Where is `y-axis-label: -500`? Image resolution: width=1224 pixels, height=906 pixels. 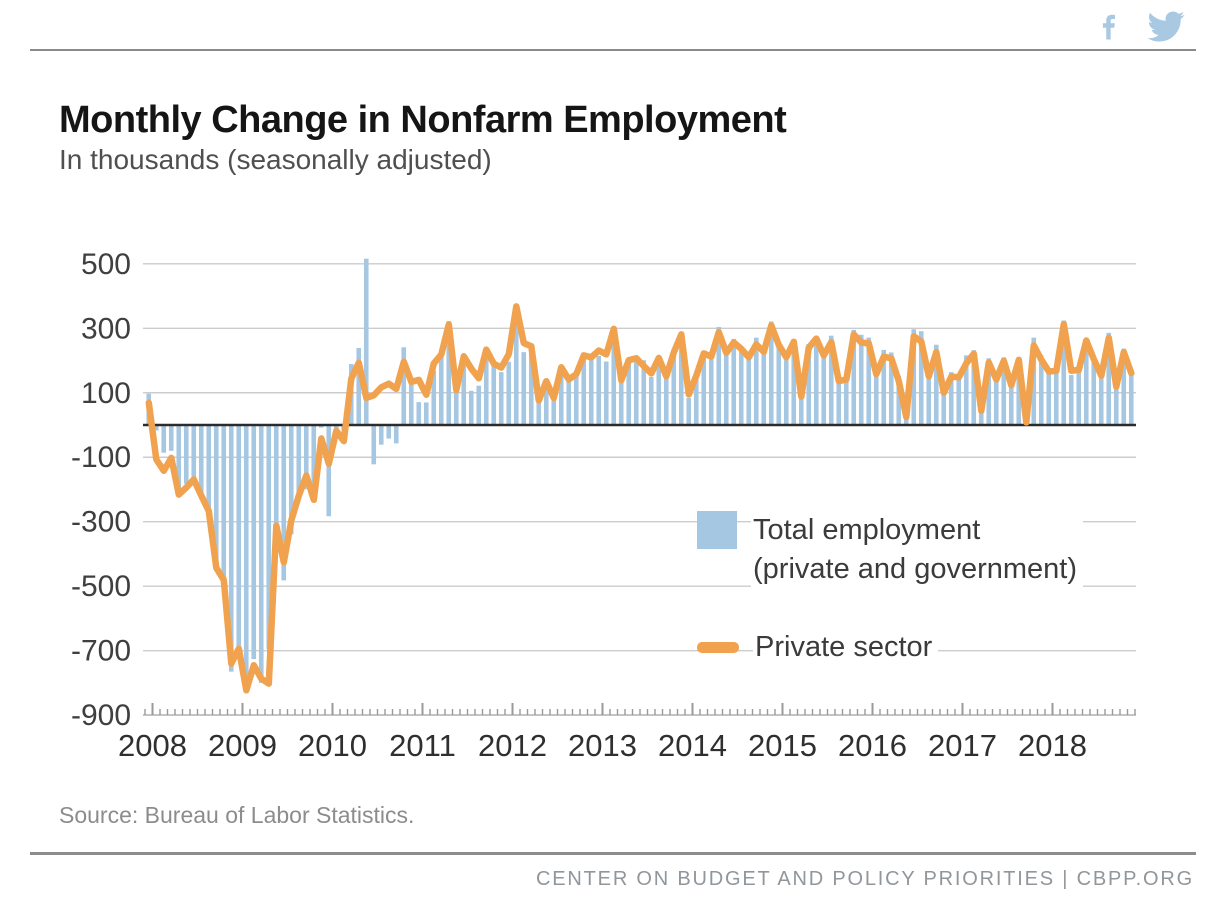 y-axis-label: -500 is located at coordinates (101, 586).